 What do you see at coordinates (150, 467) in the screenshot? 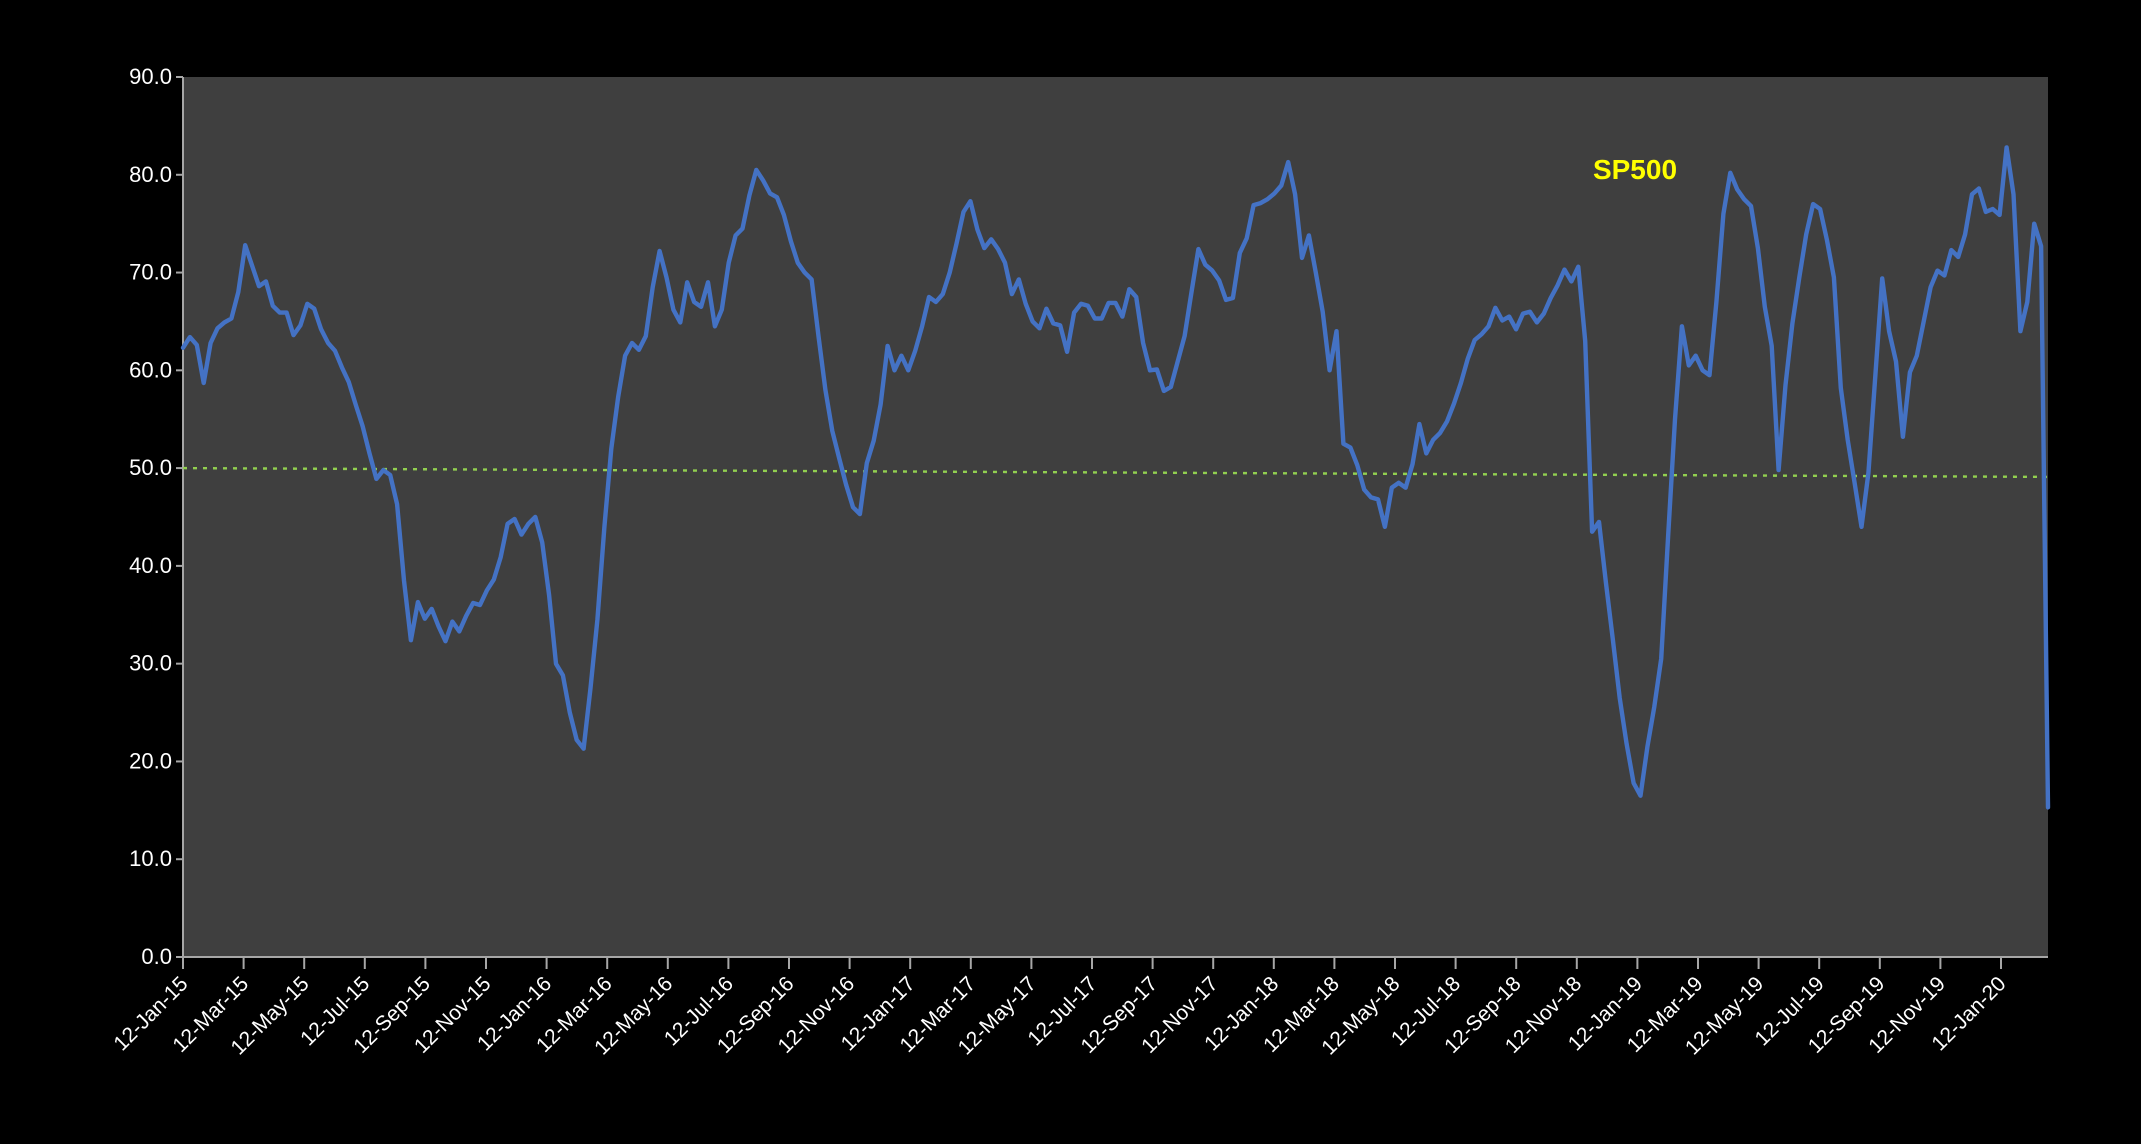
I see `y-axis-label: 50.0` at bounding box center [150, 467].